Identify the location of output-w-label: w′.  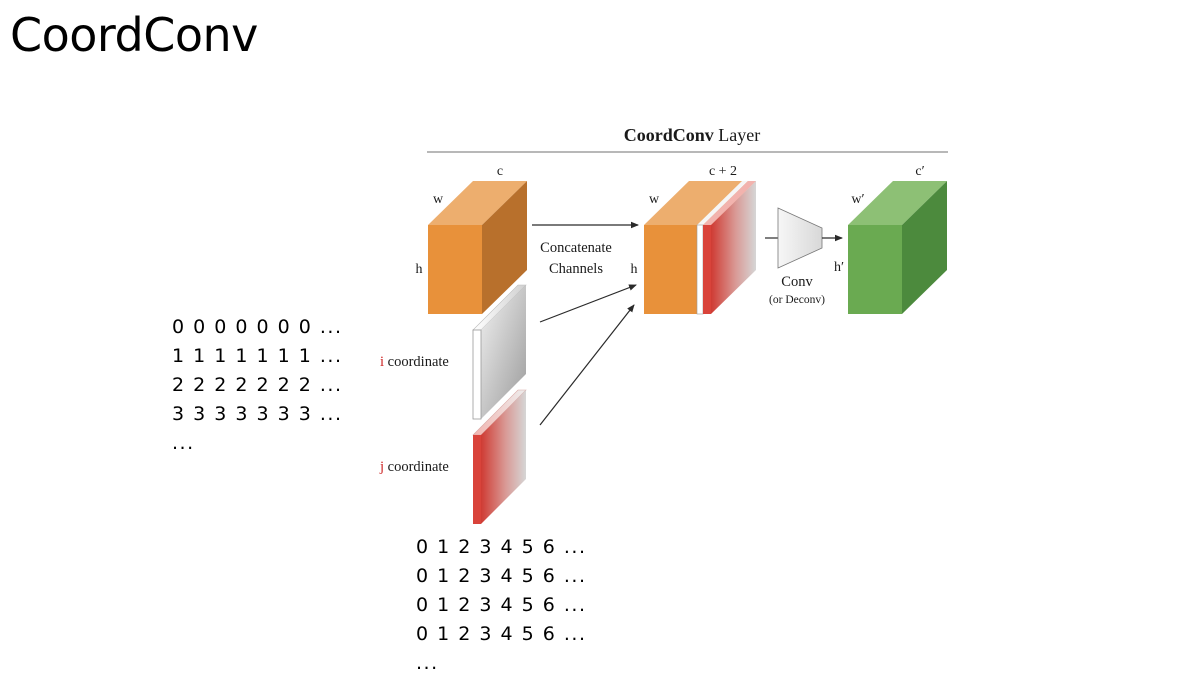
(857, 199).